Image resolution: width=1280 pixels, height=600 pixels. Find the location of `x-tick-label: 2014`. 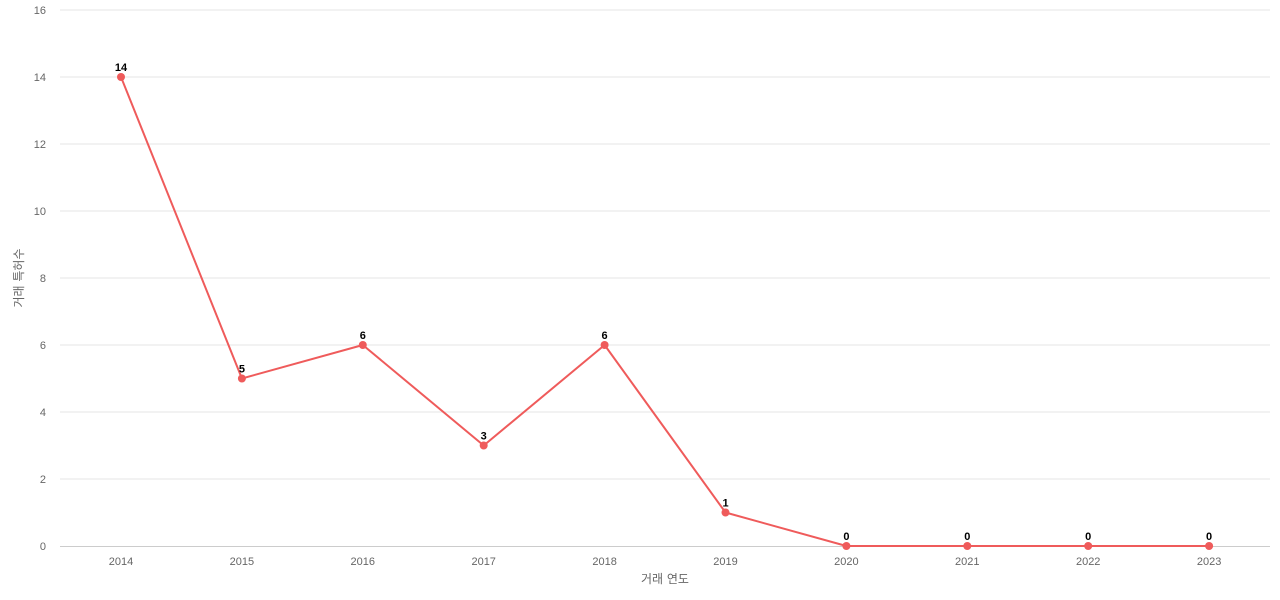

x-tick-label: 2014 is located at coordinates (121, 562).